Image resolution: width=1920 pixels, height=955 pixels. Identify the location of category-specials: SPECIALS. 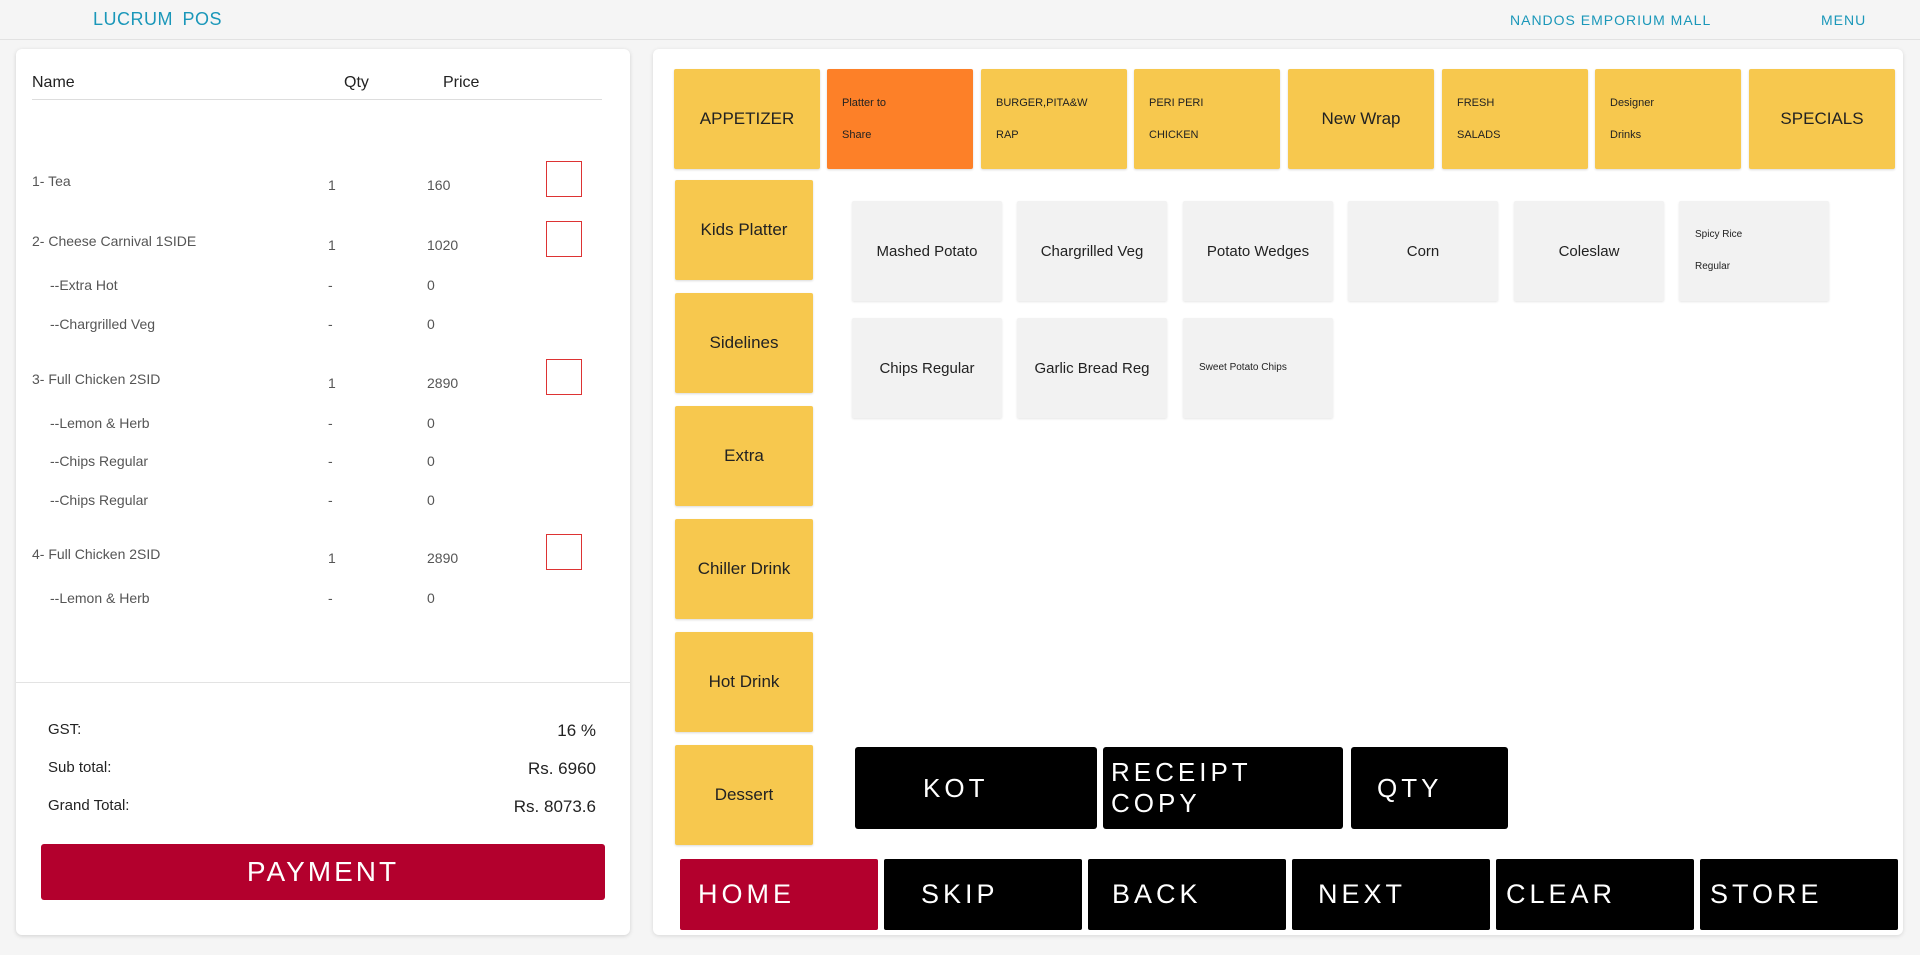
(1822, 119).